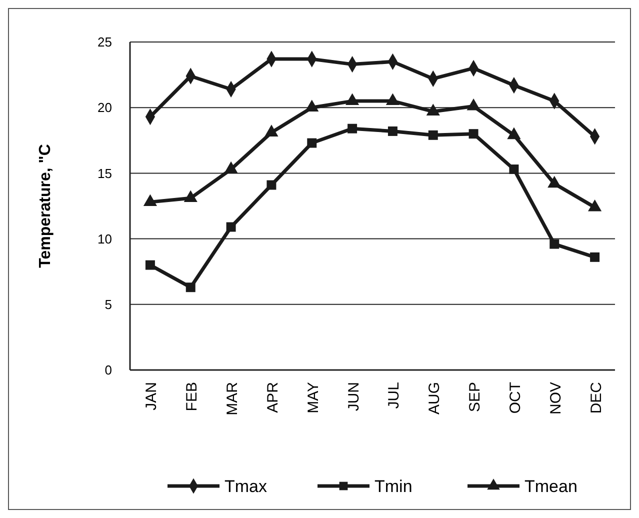 The height and width of the screenshot is (518, 639). I want to click on x-tick-label: SEP, so click(475, 397).